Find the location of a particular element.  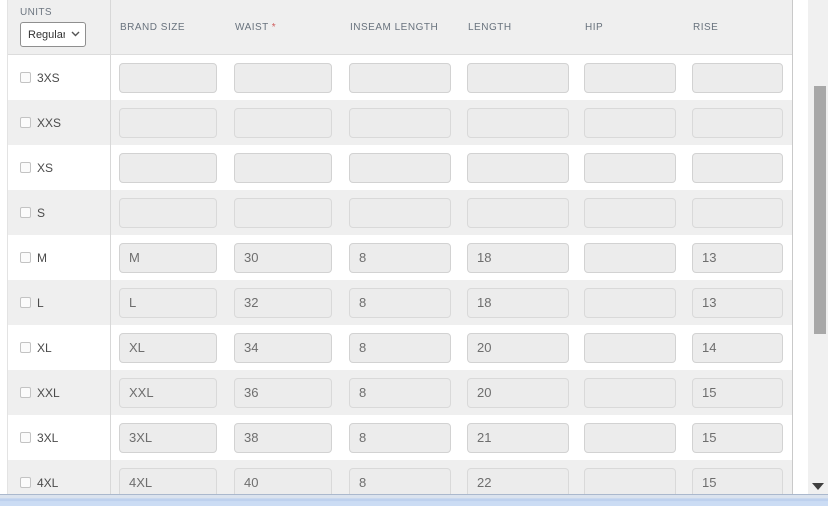

input-XS-length is located at coordinates (518, 167).